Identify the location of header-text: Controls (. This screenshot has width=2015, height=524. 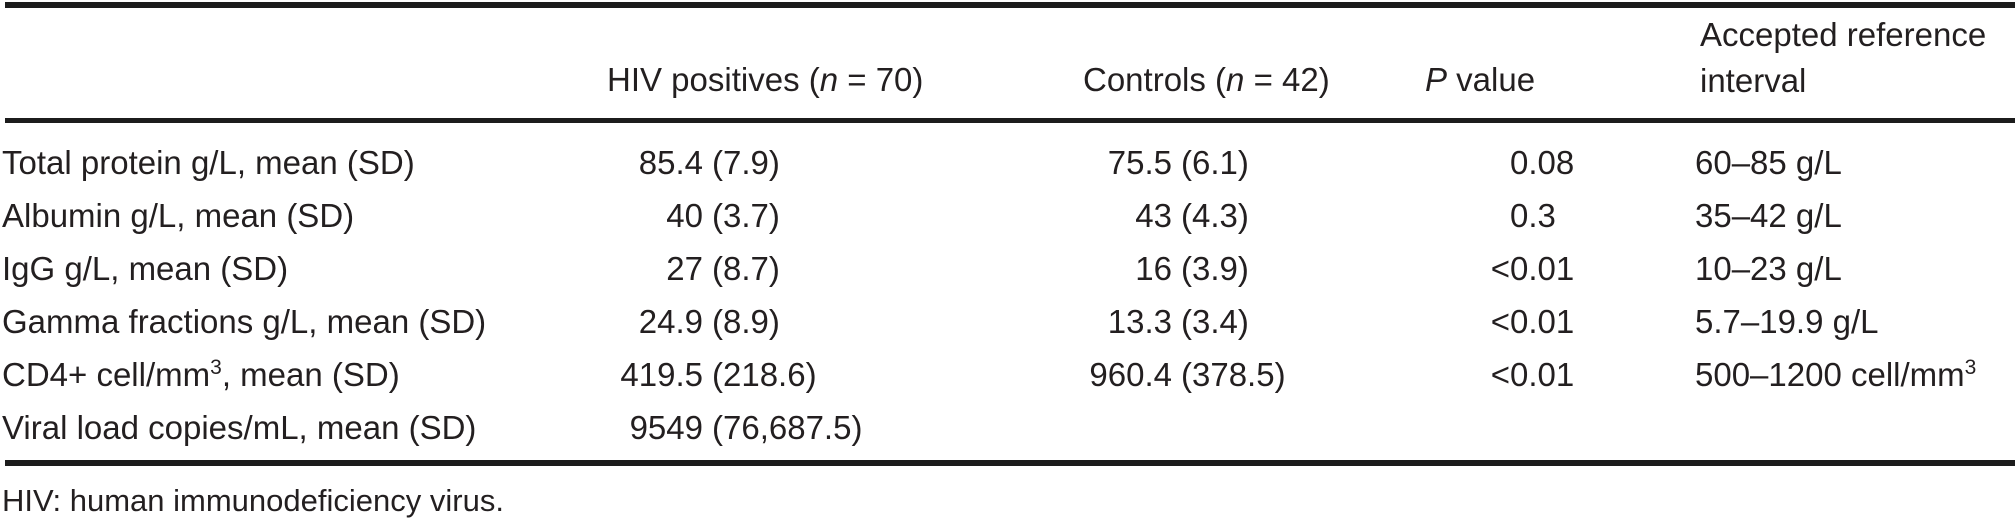
(1155, 79).